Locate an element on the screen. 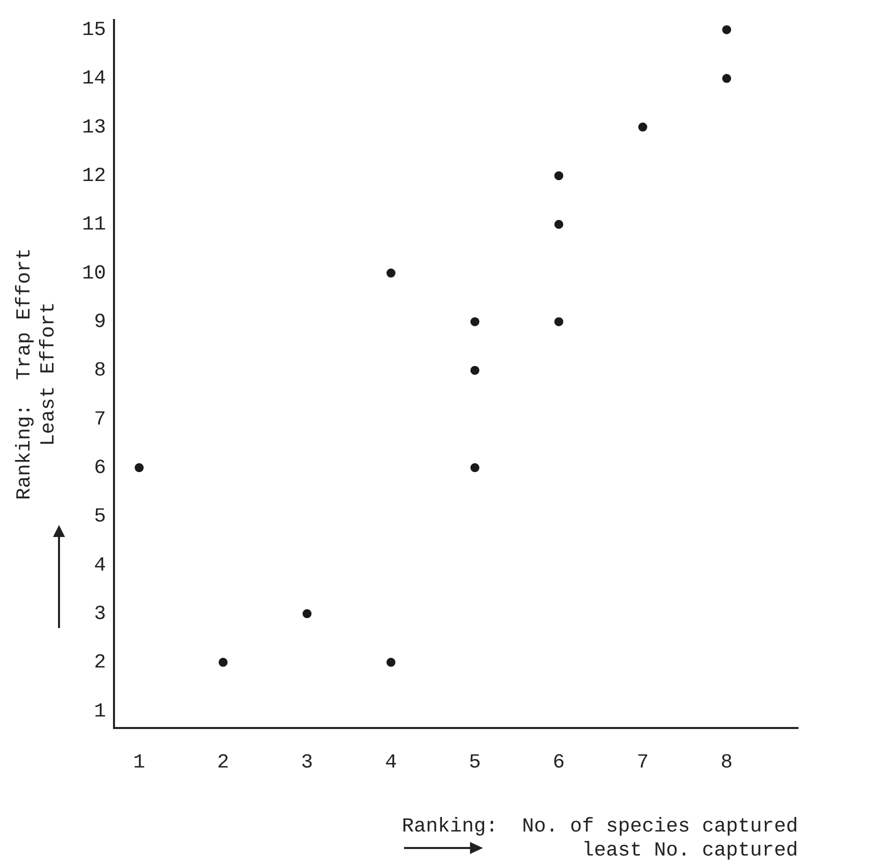 Image resolution: width=883 pixels, height=866 pixels. y-tick-label: 13 is located at coordinates (94, 128).